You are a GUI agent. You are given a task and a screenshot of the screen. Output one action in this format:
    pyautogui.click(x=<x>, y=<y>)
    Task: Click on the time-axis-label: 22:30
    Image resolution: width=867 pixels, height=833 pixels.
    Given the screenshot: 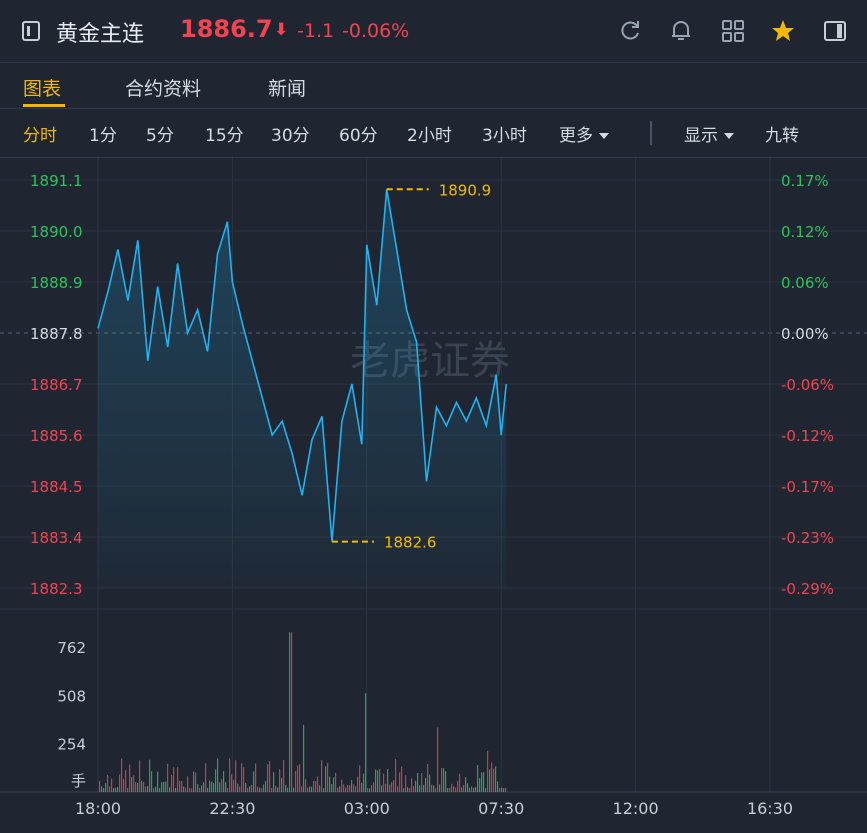 What is the action you would take?
    pyautogui.click(x=232, y=808)
    